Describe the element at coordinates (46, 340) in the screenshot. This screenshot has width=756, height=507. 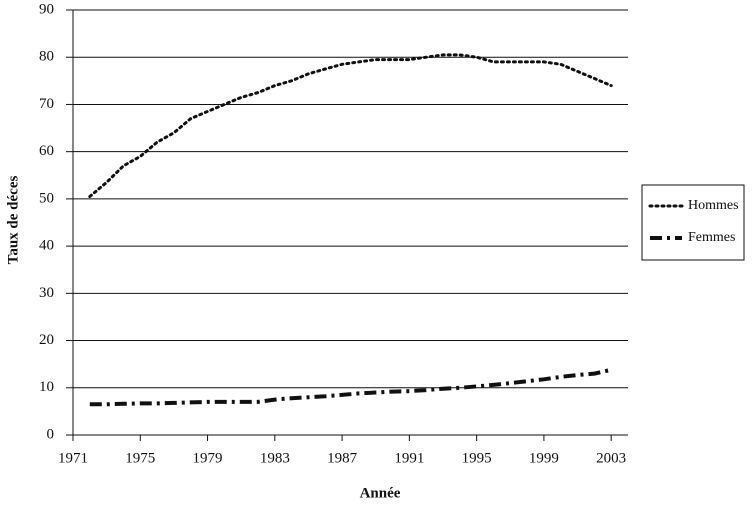
I see `y-tick-label: 20` at that location.